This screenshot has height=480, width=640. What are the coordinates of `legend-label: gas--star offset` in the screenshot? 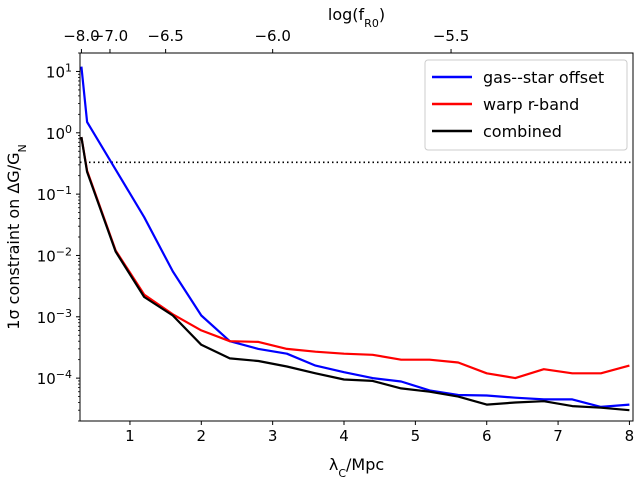 It's located at (543, 77).